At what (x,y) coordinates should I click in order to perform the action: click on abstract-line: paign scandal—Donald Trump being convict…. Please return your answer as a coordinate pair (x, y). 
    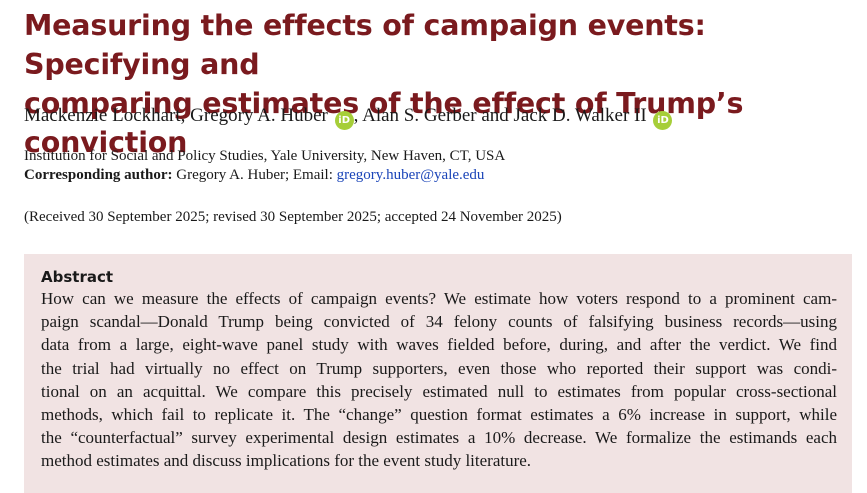
    Looking at the image, I should click on (439, 322).